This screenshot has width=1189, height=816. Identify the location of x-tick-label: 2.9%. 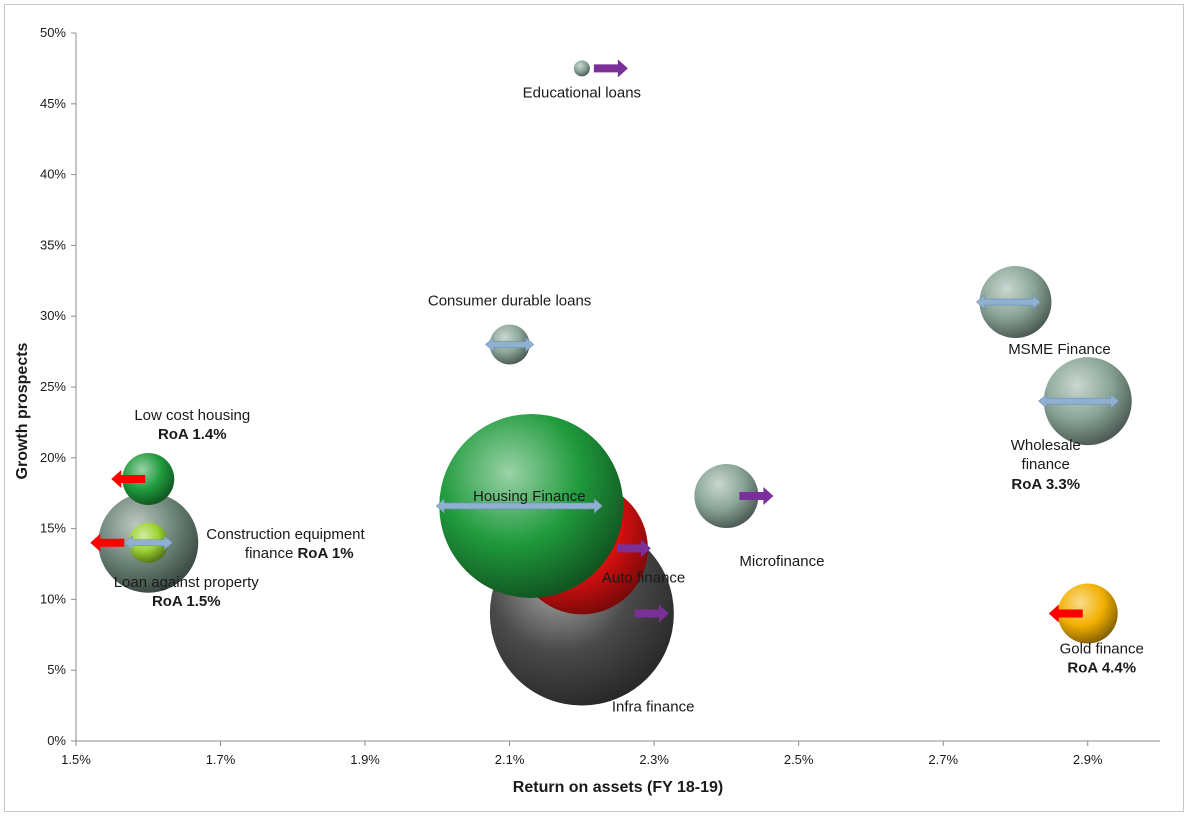
(1088, 759).